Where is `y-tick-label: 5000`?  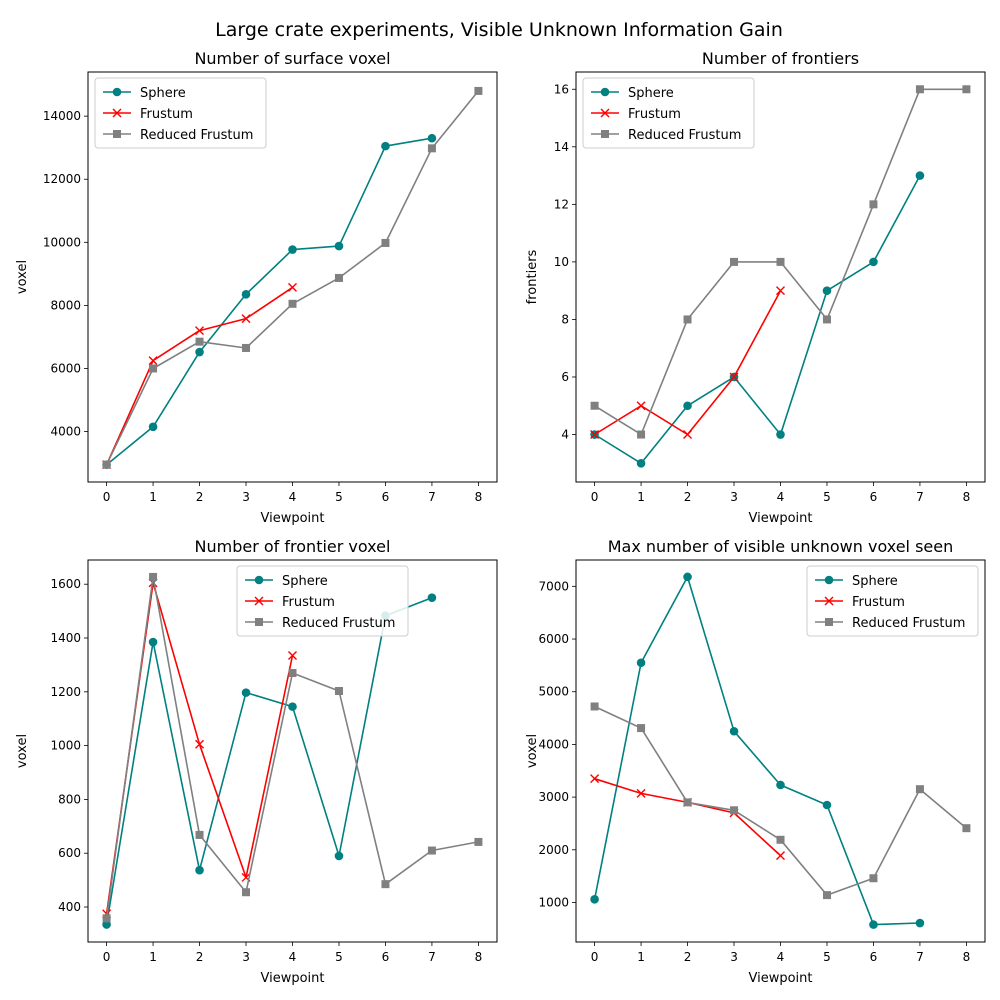 y-tick-label: 5000 is located at coordinates (553, 692).